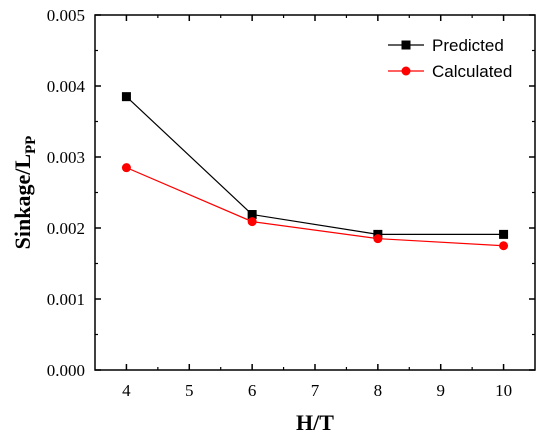 The image size is (550, 439). I want to click on y-tick-label: 0.005, so click(66, 15).